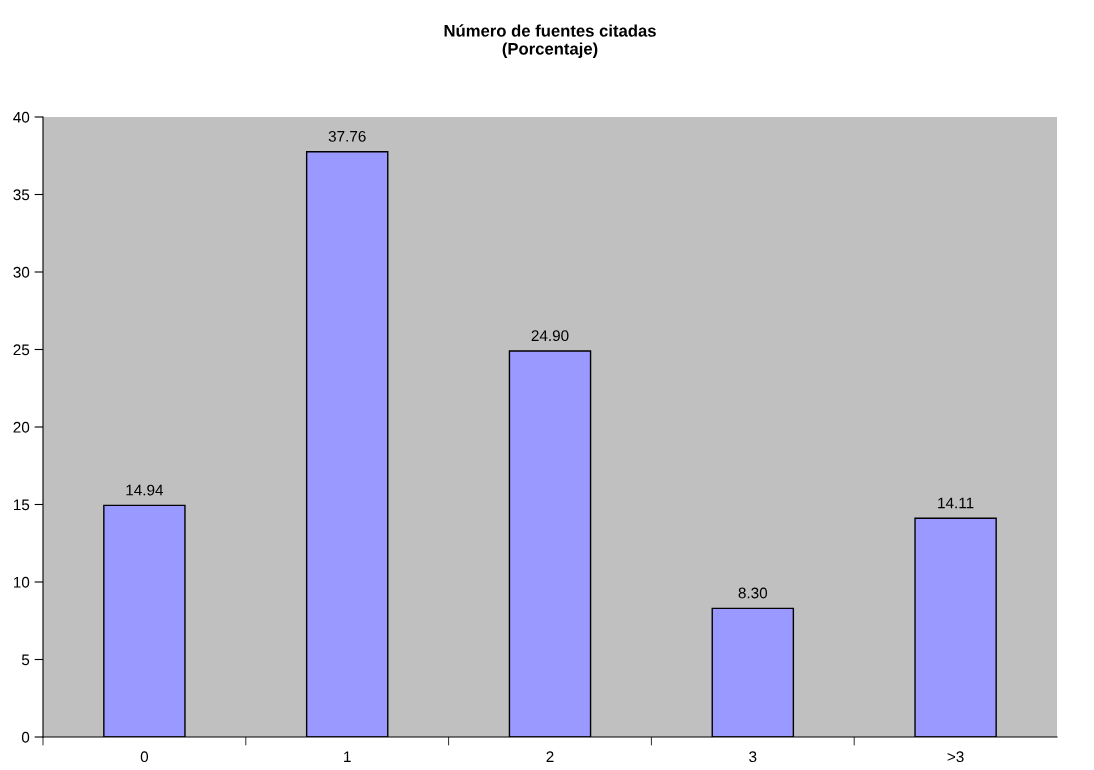 This screenshot has height=770, width=1094. Describe the element at coordinates (21, 117) in the screenshot. I see `y-tick-label: 40` at that location.